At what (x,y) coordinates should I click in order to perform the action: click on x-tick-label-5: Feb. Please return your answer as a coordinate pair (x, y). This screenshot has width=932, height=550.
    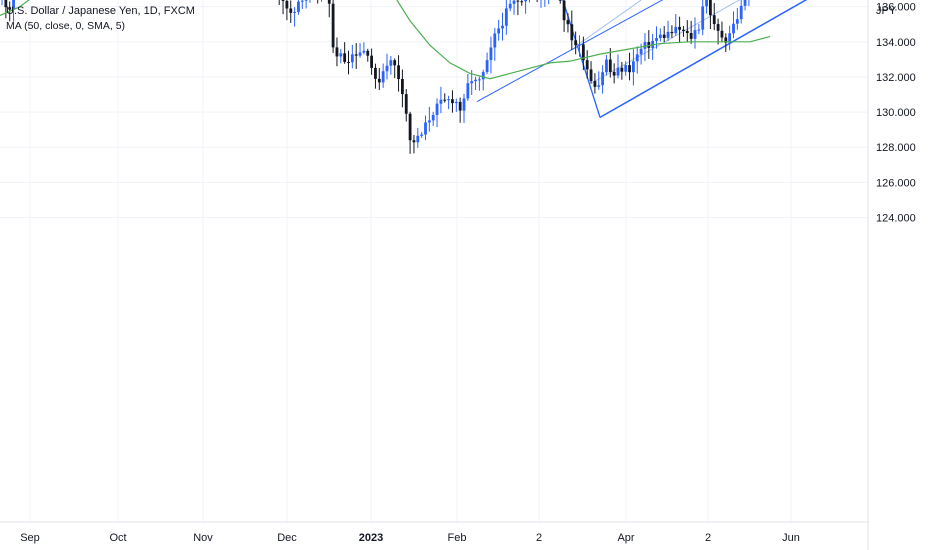
    Looking at the image, I should click on (457, 538).